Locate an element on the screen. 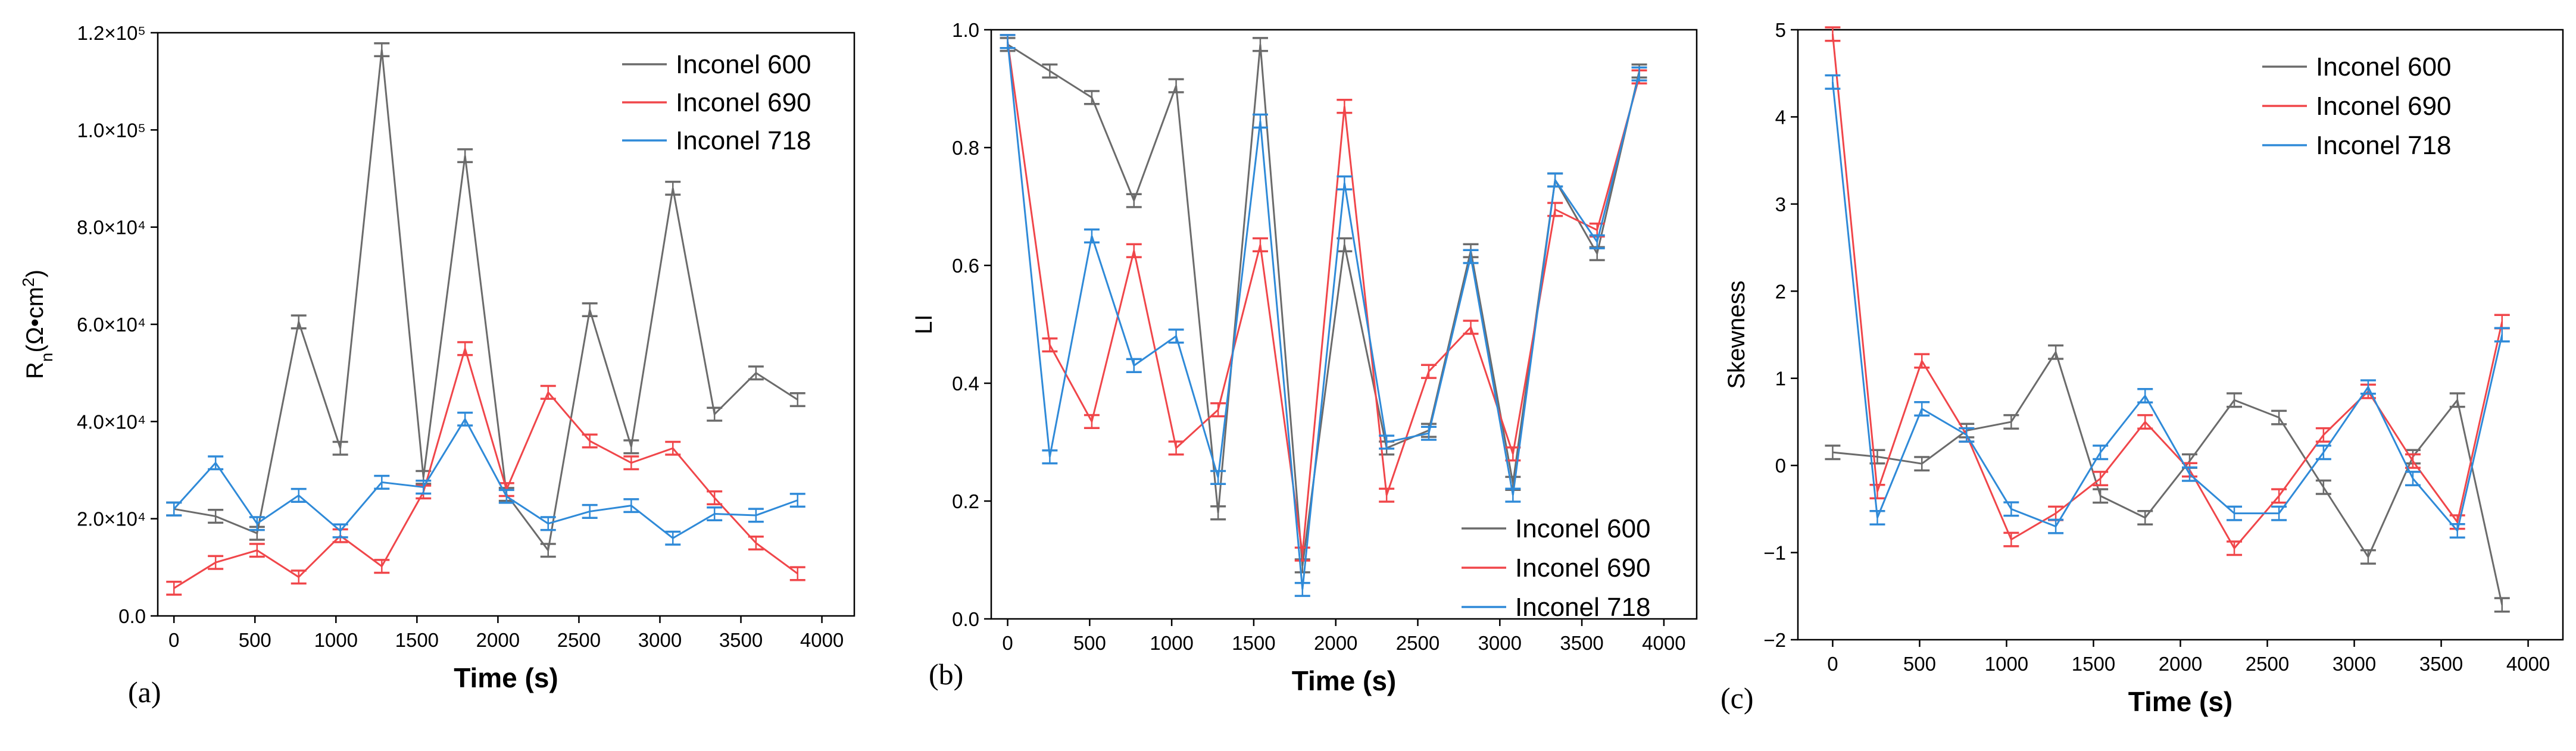 The image size is (2576, 751). y-axis-label-part: (Ω•cm is located at coordinates (35, 320).